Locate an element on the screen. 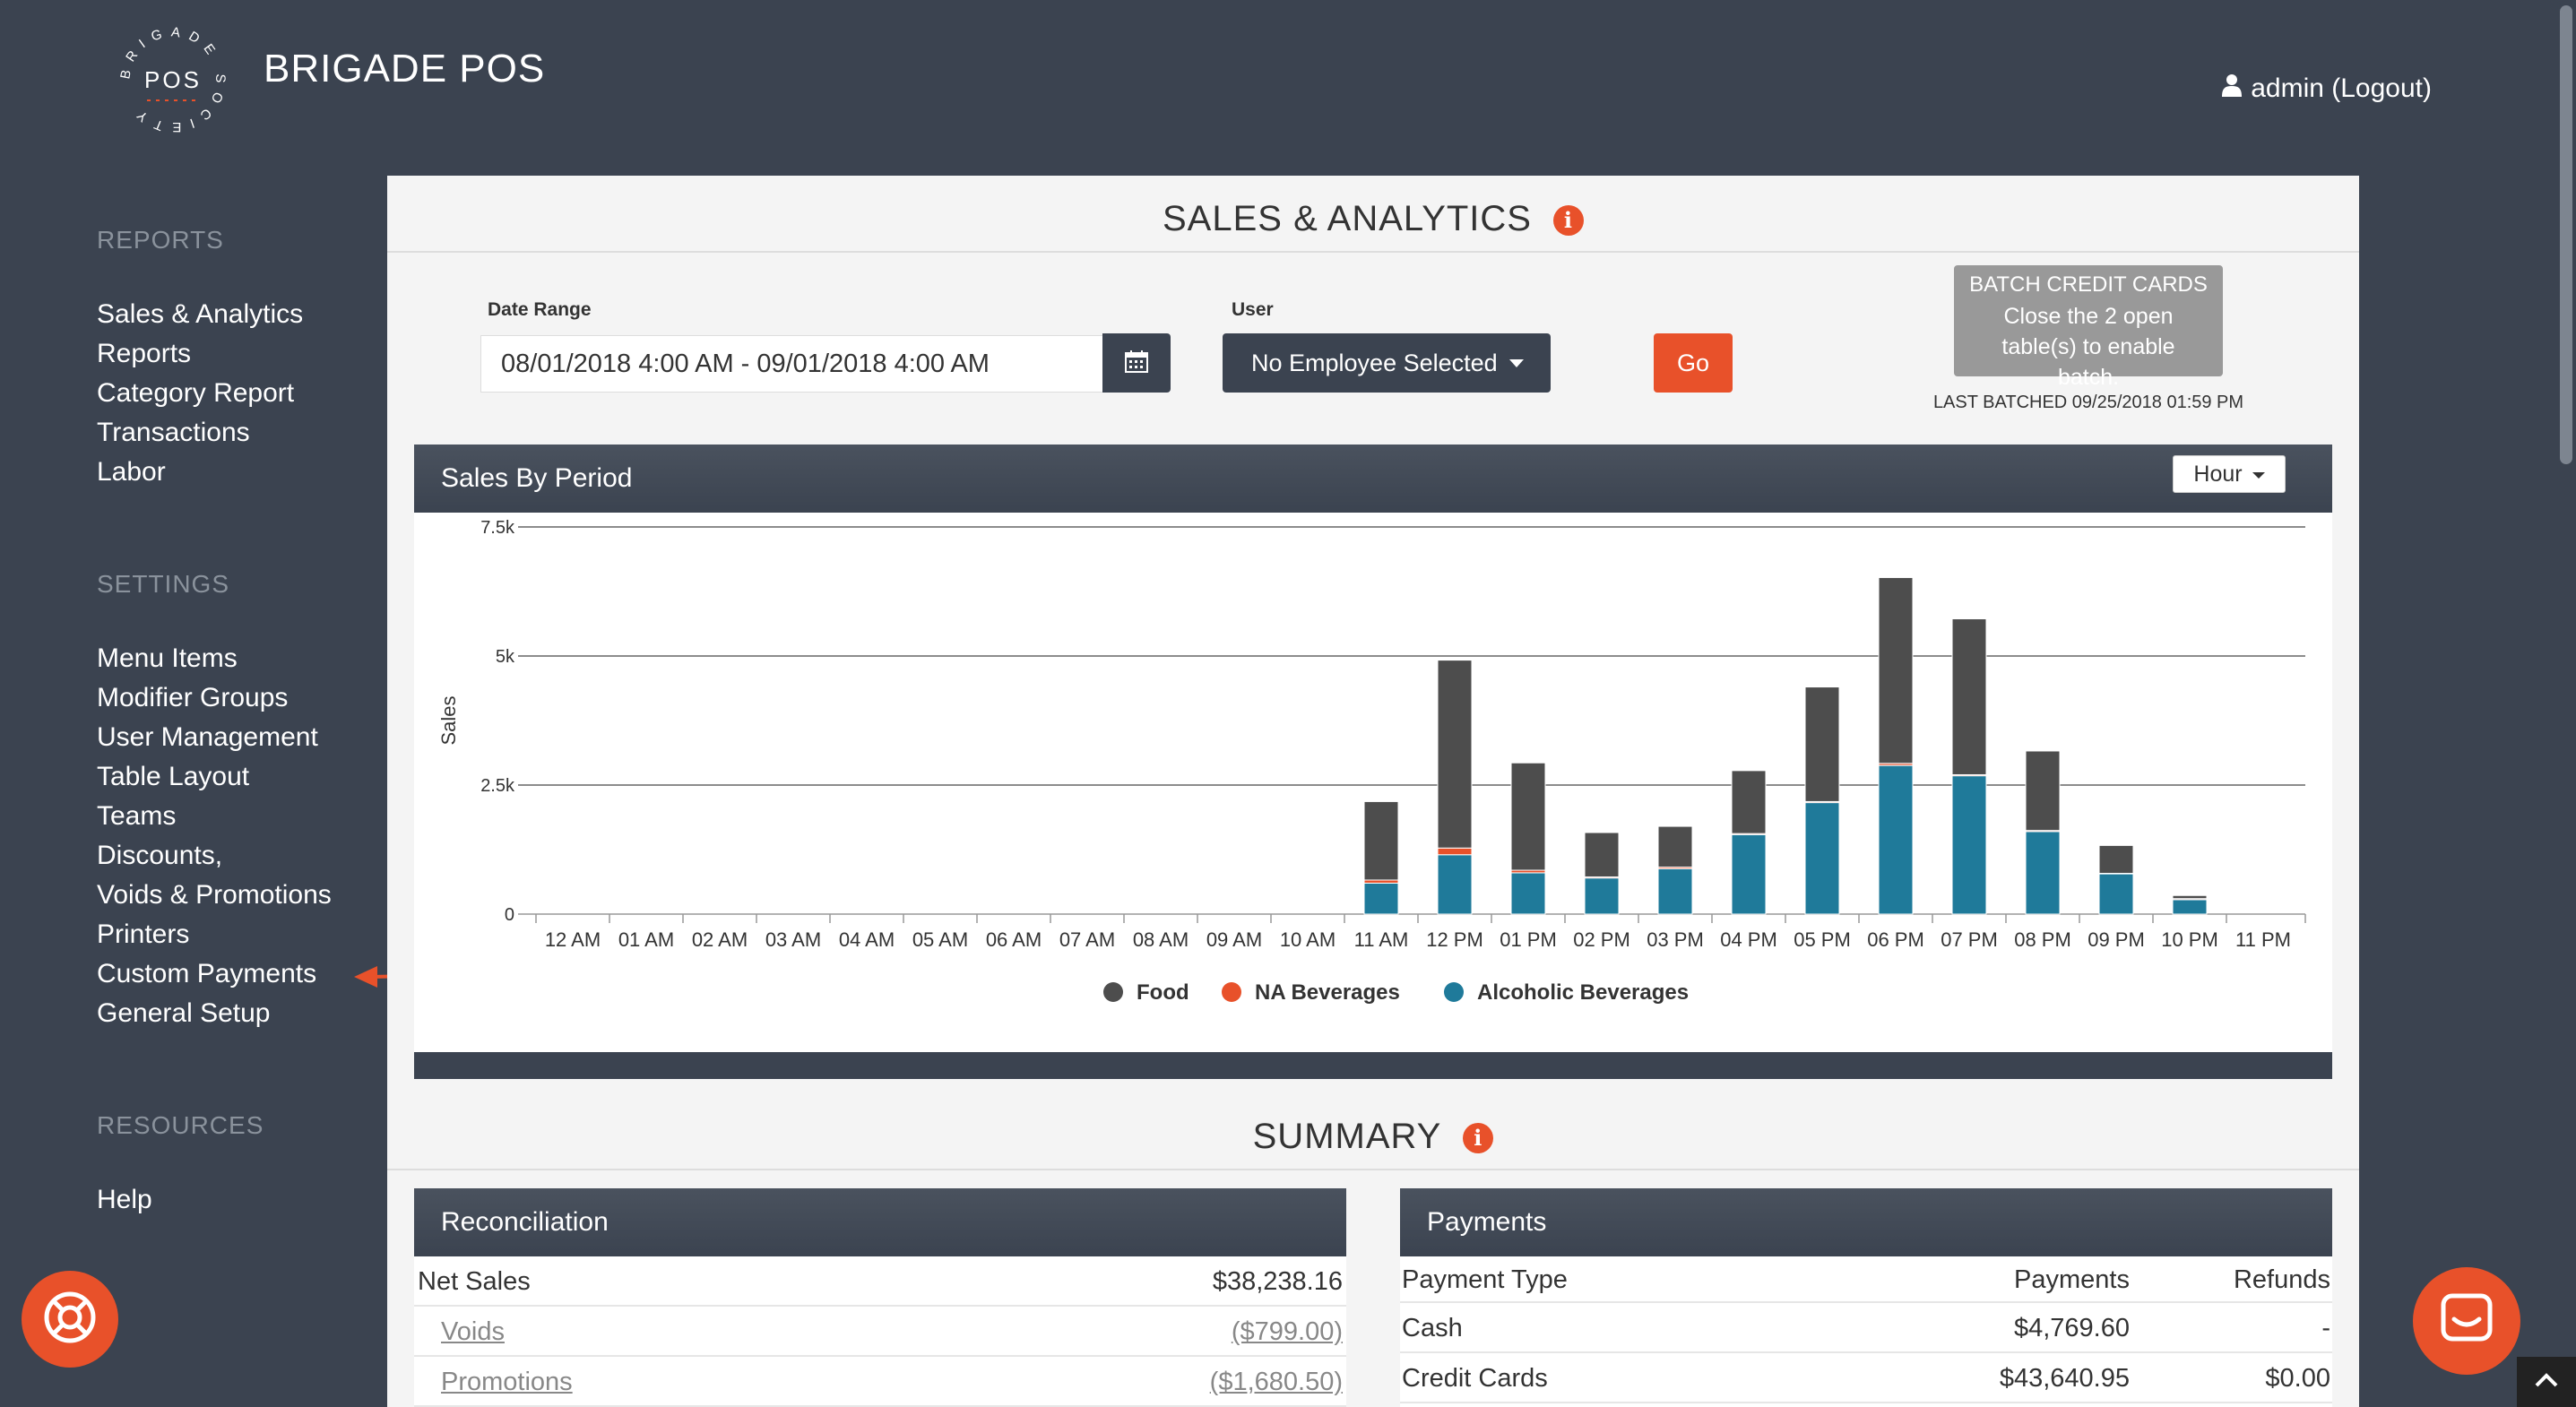  chat-widget-button is located at coordinates (2466, 1321).